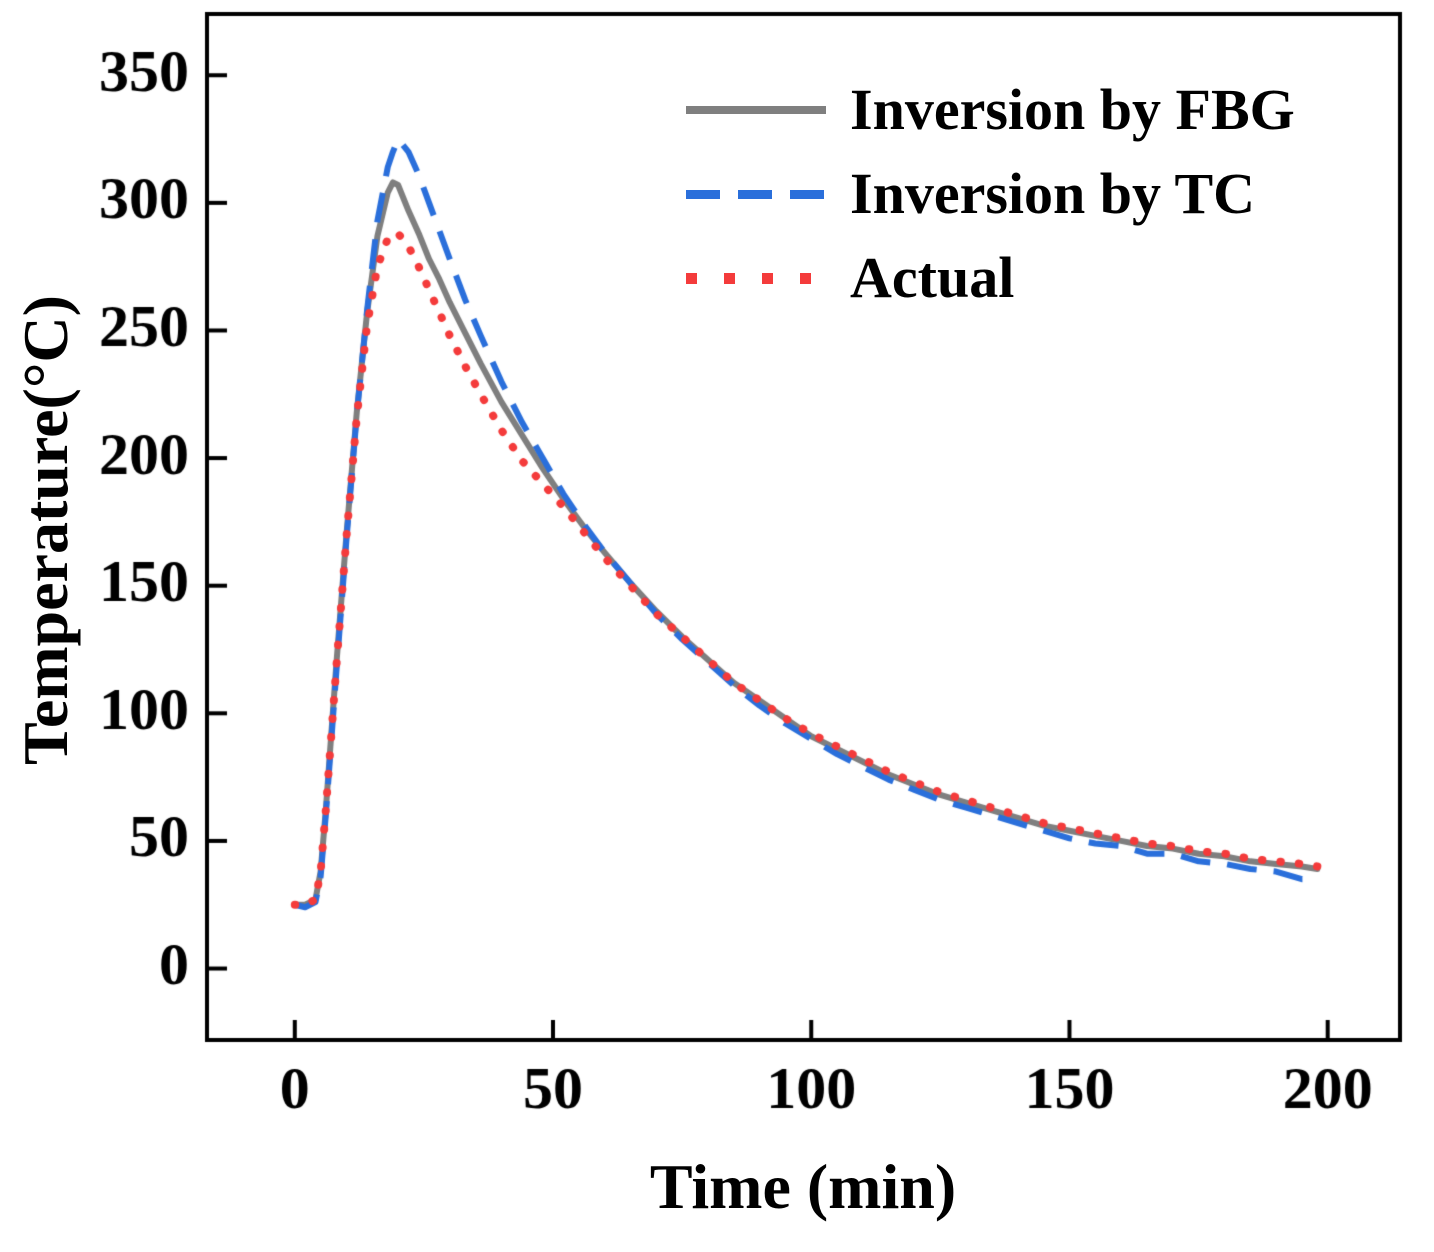  I want to click on legend: Inversion by FBG Inversion by TC Actual, so click(990, 194).